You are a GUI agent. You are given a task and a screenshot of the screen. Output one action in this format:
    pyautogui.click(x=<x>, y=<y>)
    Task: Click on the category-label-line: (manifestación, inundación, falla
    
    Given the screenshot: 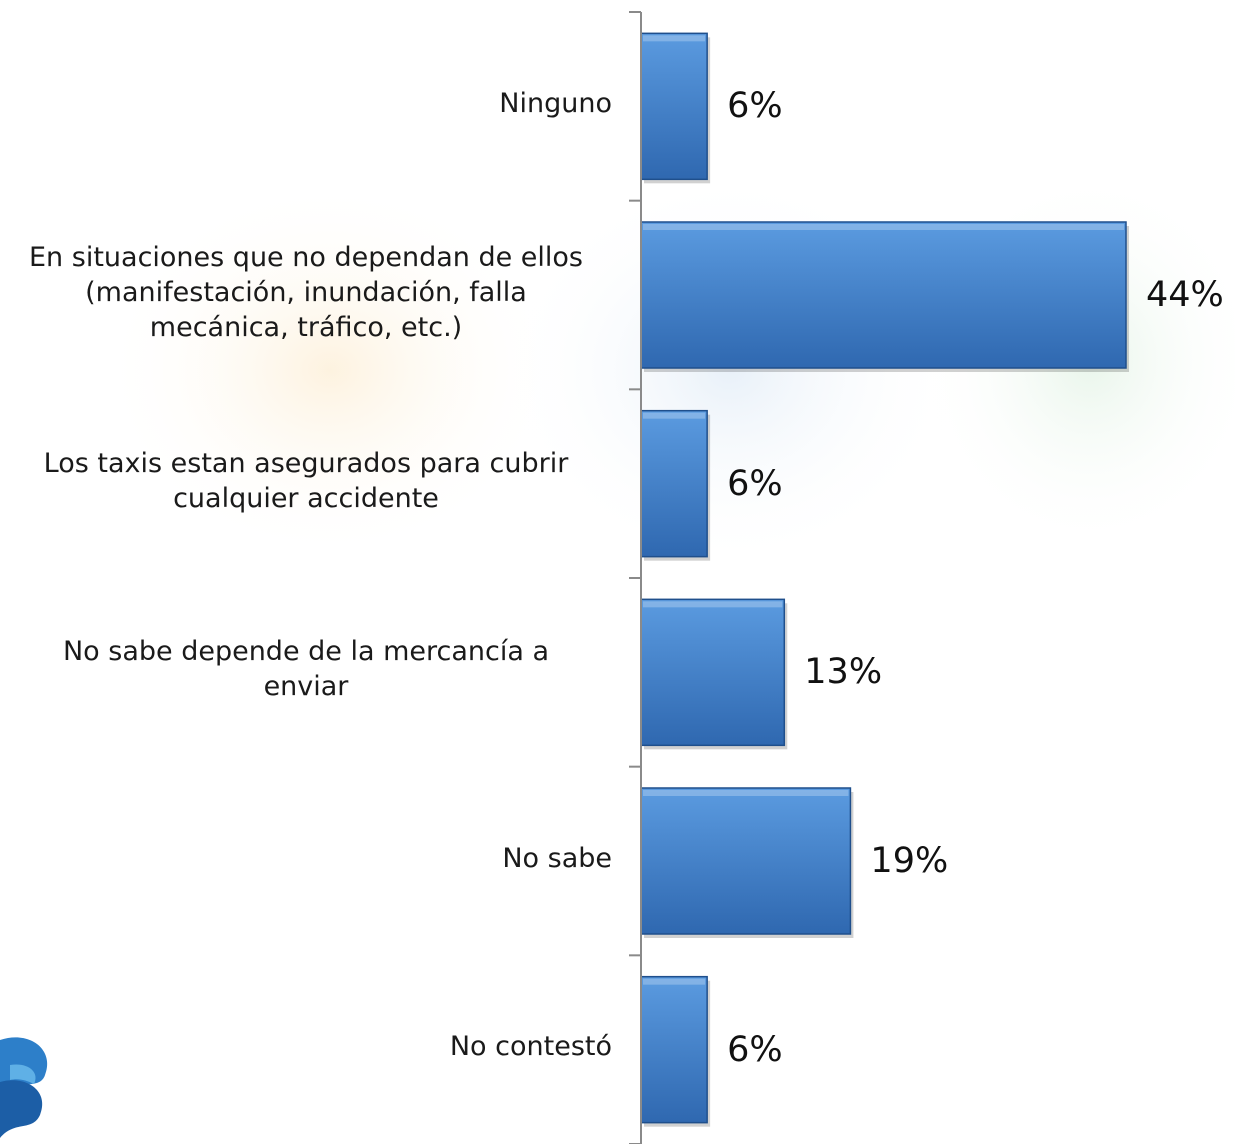 What is the action you would take?
    pyautogui.click(x=306, y=292)
    